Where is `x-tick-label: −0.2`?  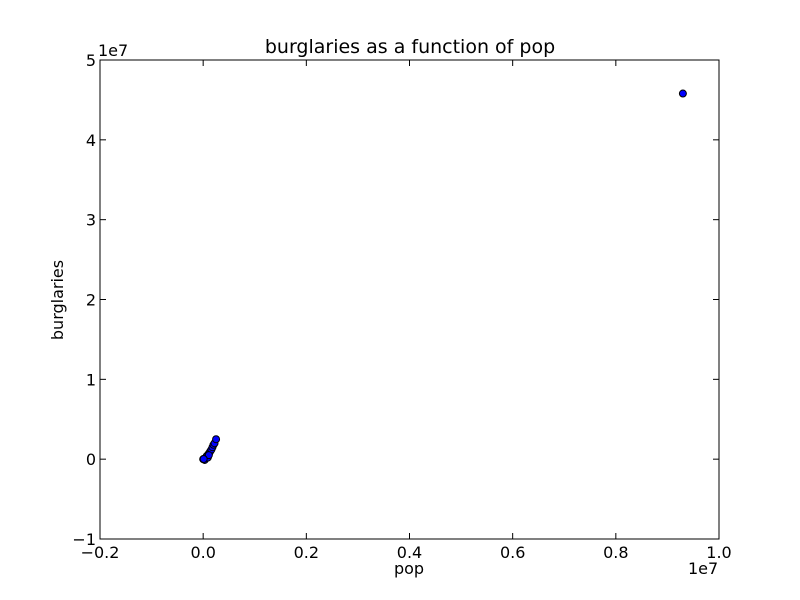
x-tick-label: −0.2 is located at coordinates (100, 552).